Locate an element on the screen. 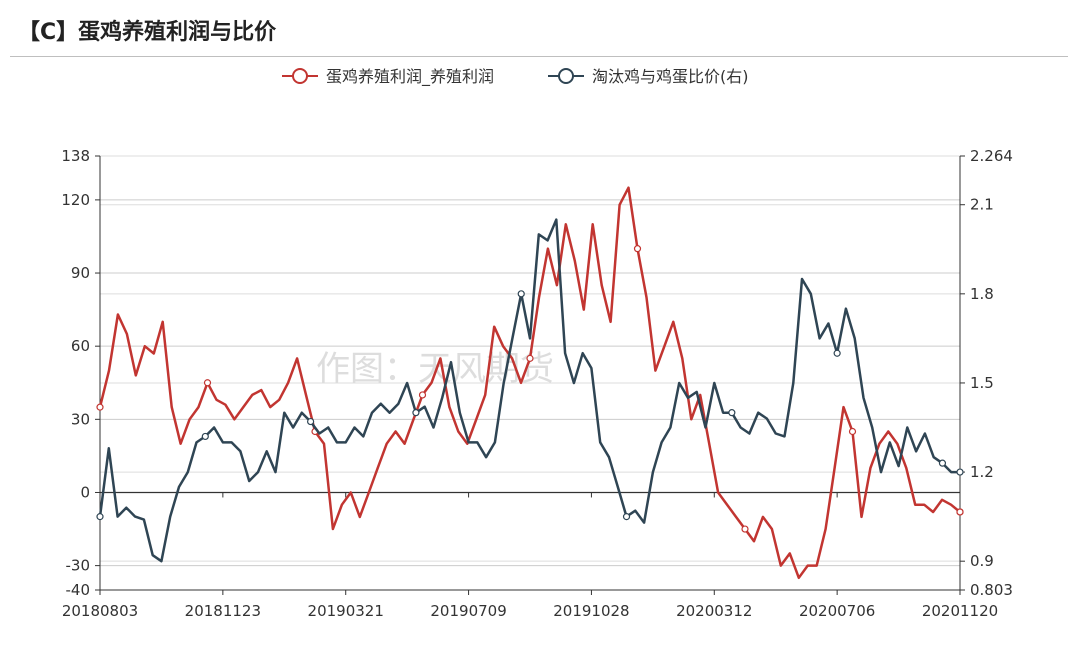 The width and height of the screenshot is (1080, 654). y-right-tick-label: 1.8 is located at coordinates (982, 294).